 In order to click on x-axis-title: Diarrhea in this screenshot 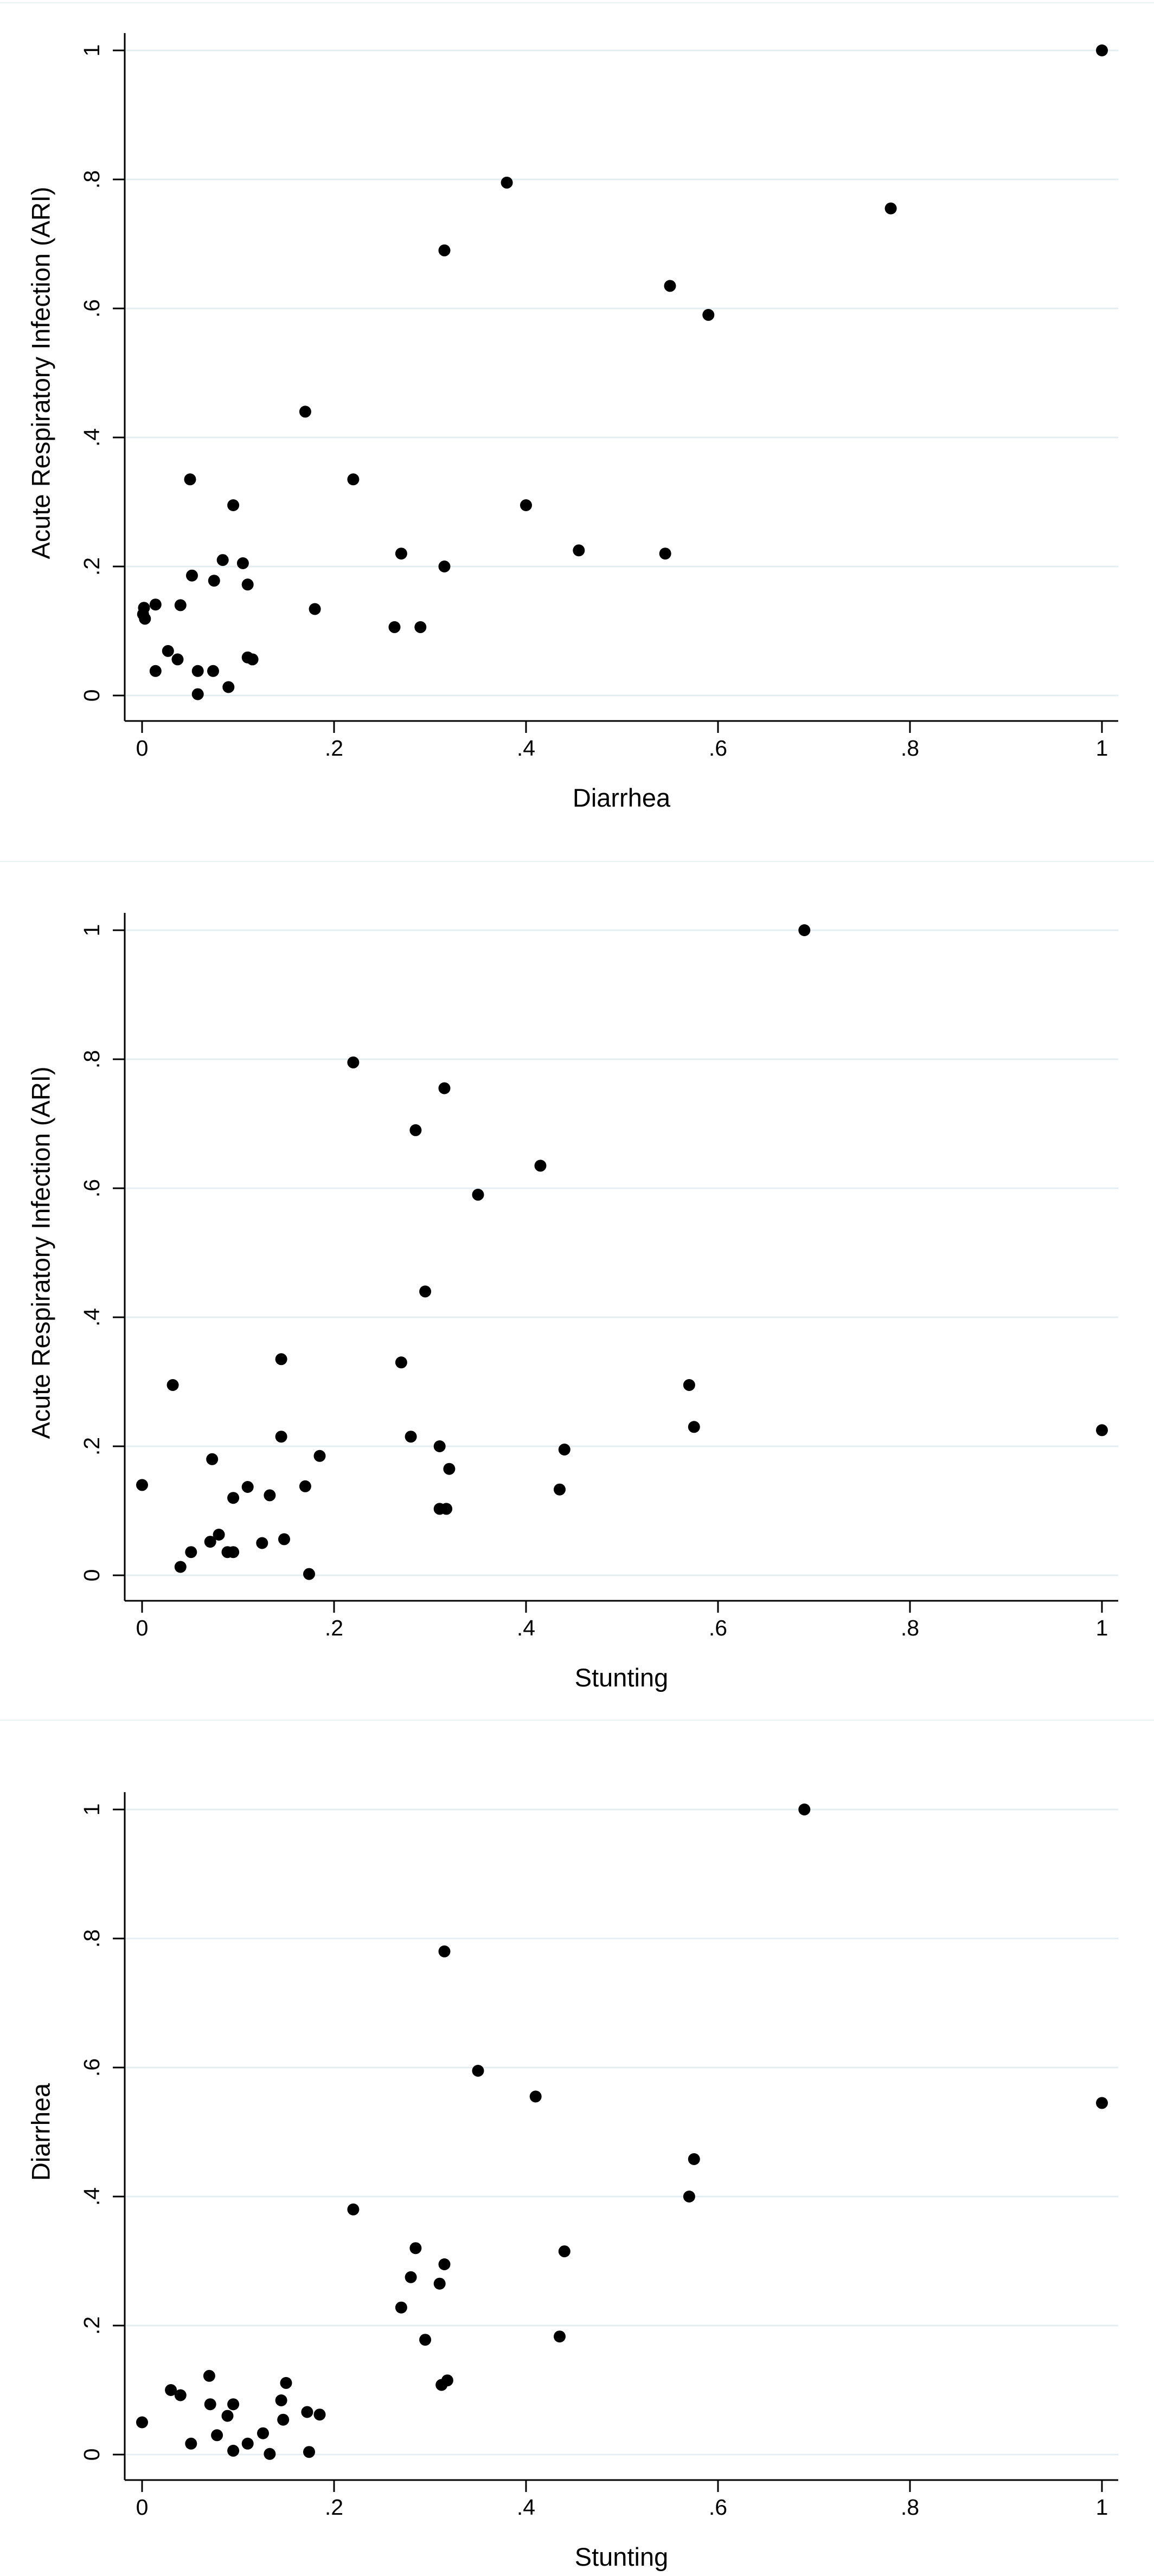, I will do `click(622, 797)`.